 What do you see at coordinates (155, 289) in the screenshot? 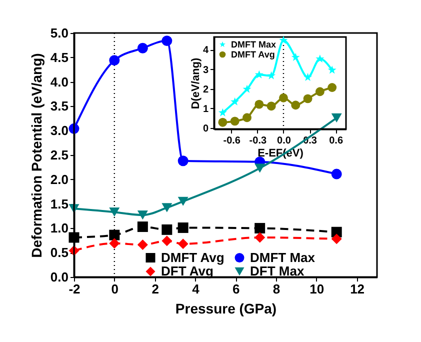
I see `x-tick-label: 2` at bounding box center [155, 289].